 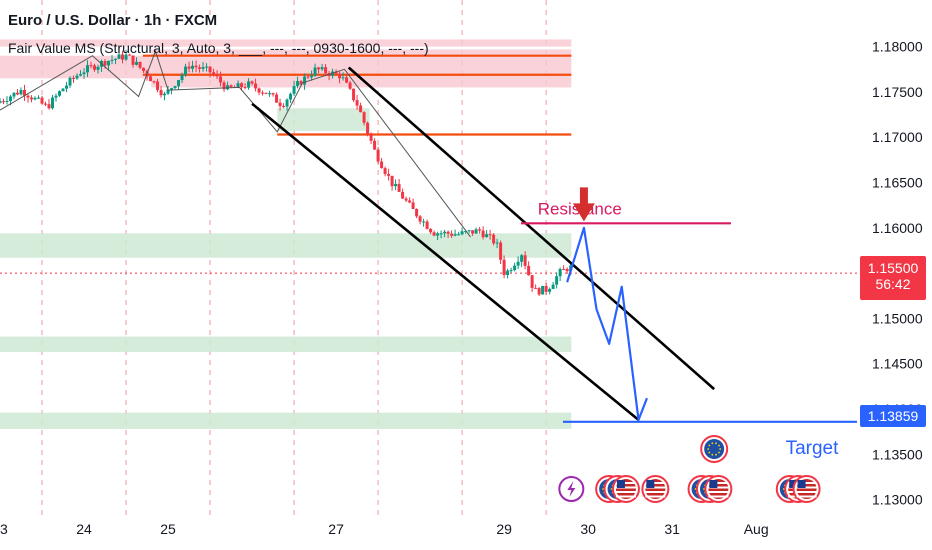 What do you see at coordinates (168, 529) in the screenshot?
I see `x-axis-tick-label: 25` at bounding box center [168, 529].